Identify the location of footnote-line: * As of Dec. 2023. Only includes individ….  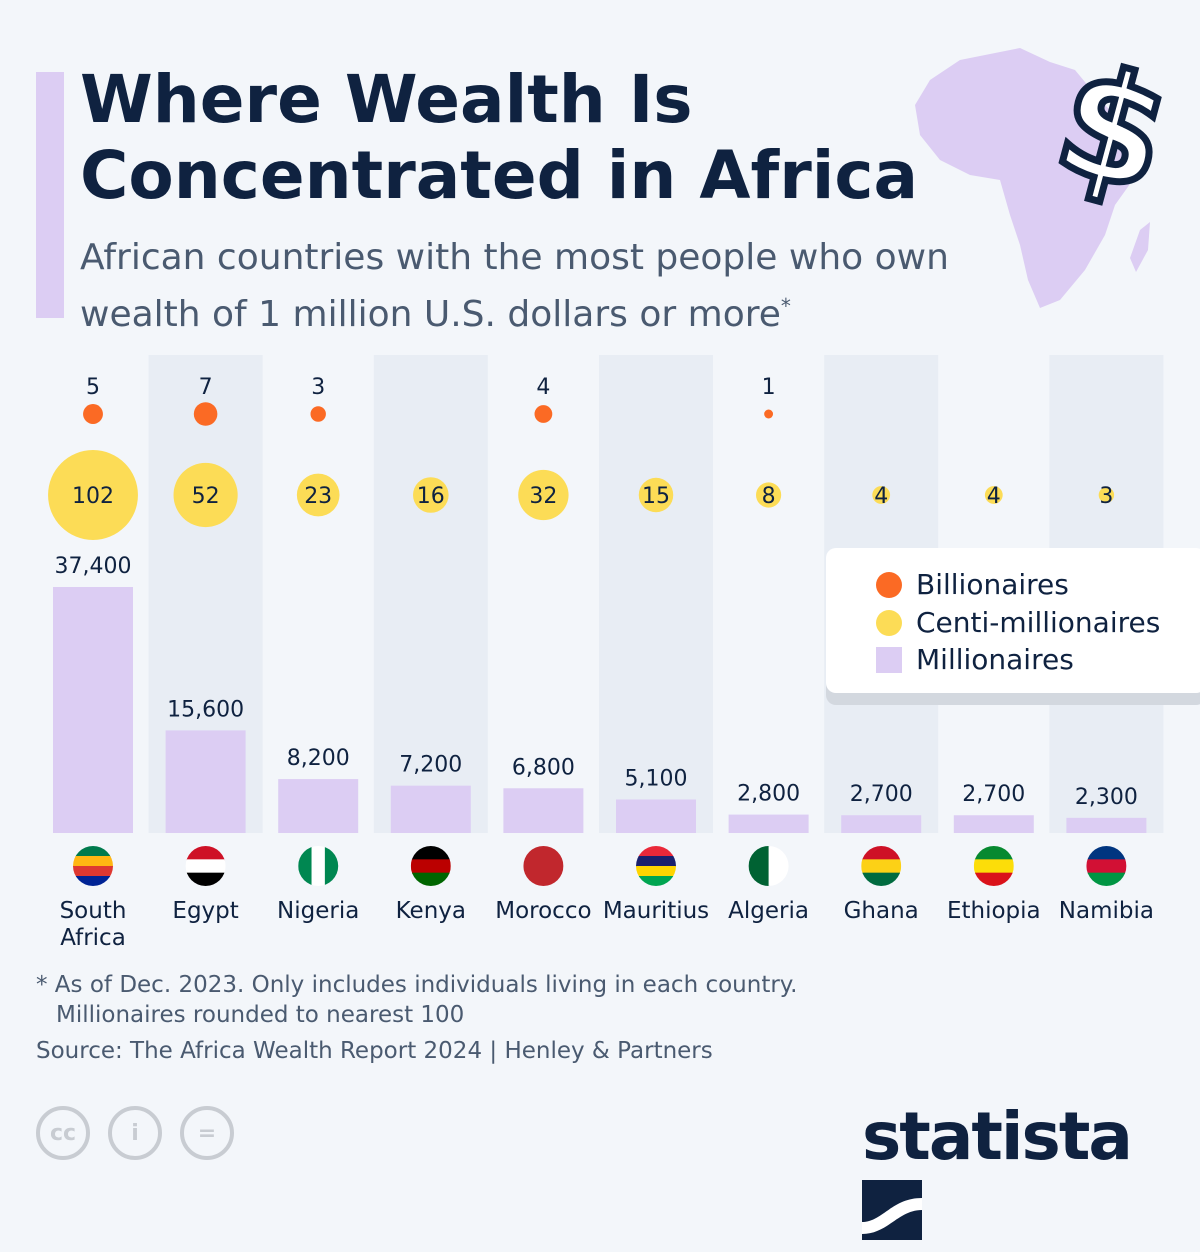
(417, 985).